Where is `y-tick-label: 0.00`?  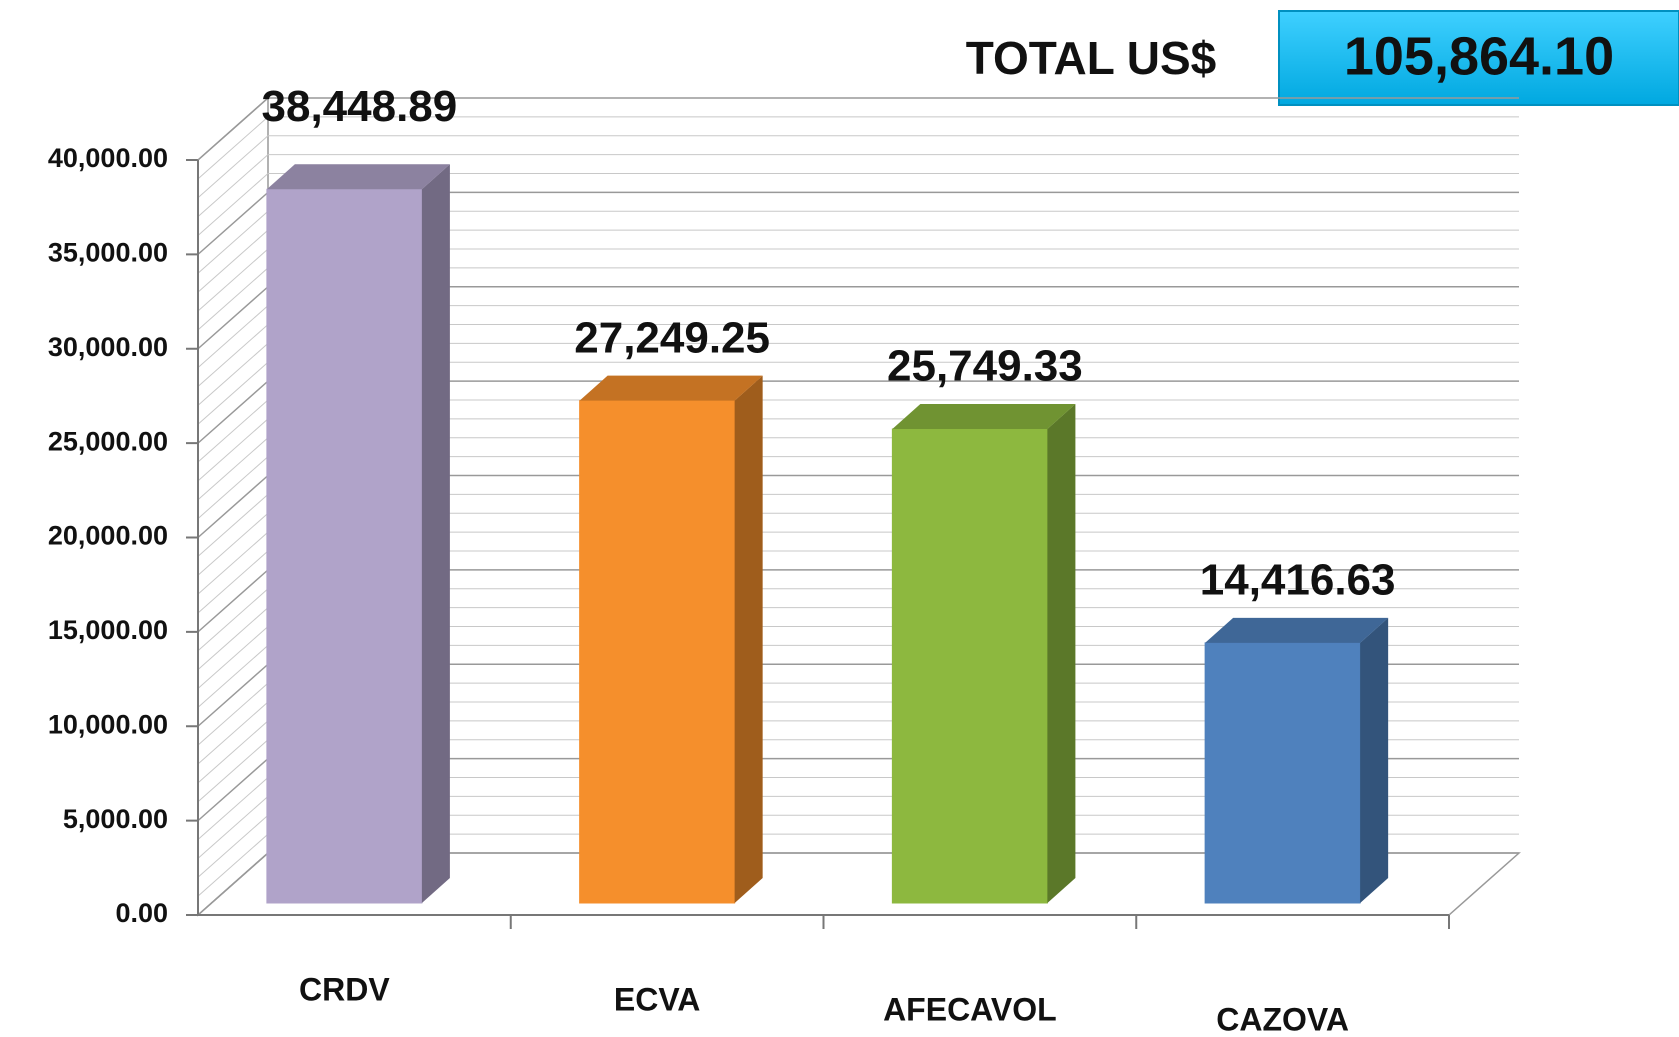 y-tick-label: 0.00 is located at coordinates (141, 913).